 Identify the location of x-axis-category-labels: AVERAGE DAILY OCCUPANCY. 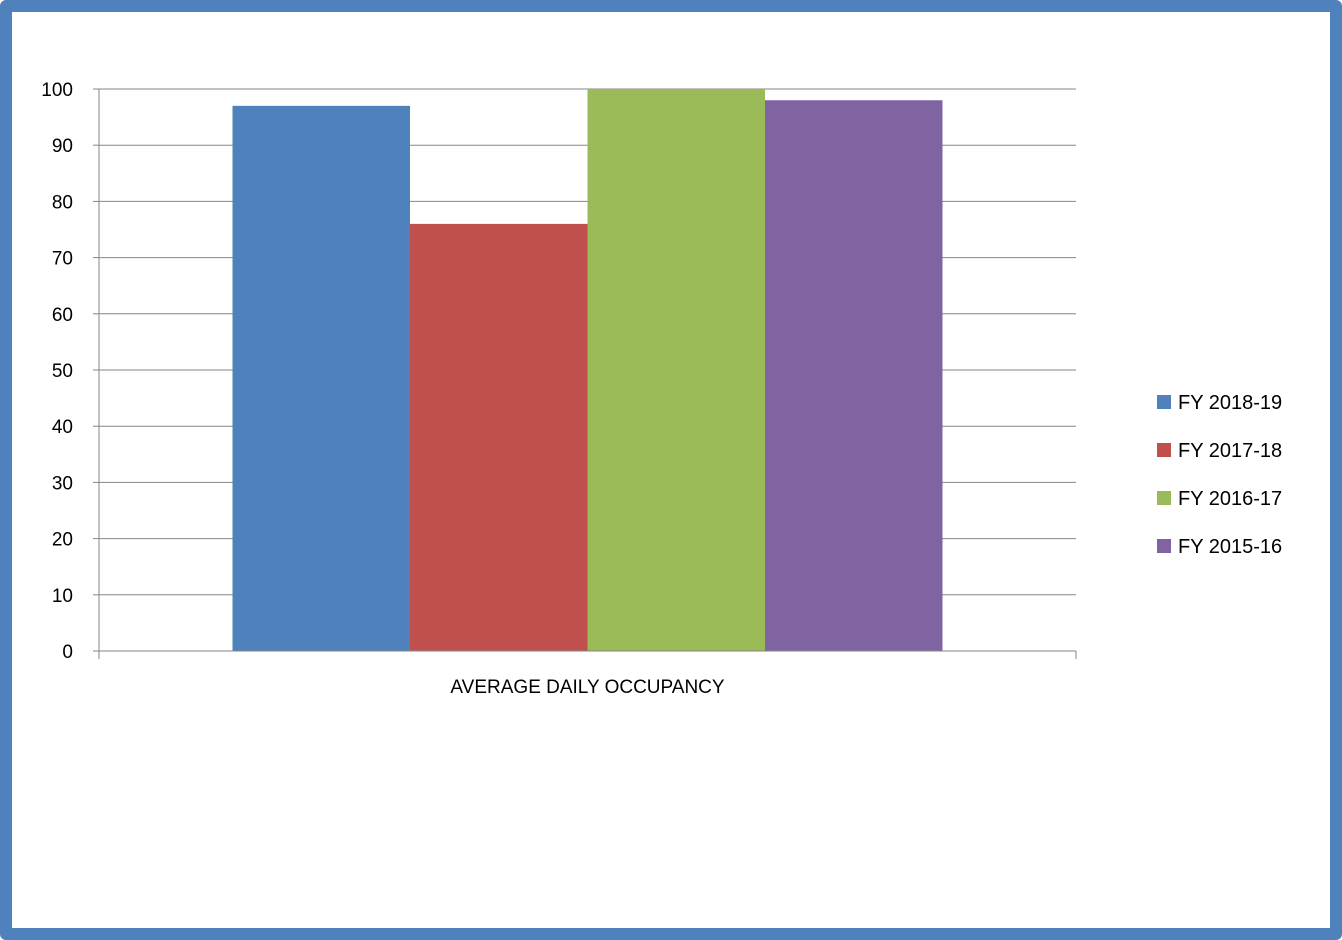
(587, 687).